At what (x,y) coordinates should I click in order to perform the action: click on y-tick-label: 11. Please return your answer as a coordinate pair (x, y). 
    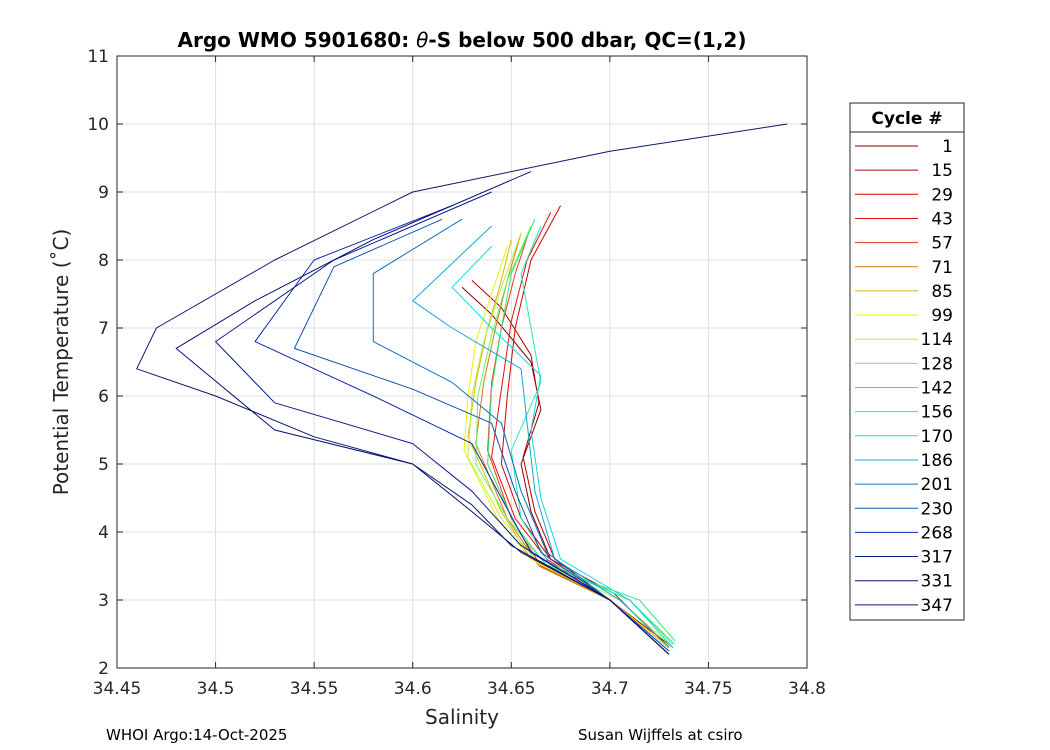
    Looking at the image, I should click on (98, 57).